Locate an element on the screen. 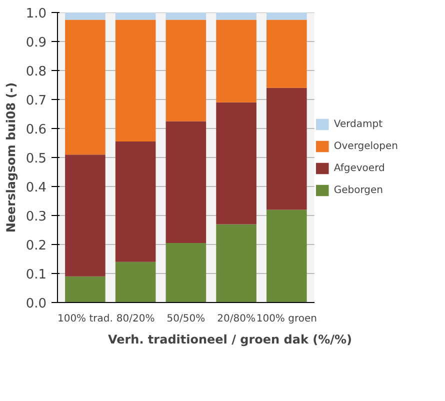 Image resolution: width=445 pixels, height=401 pixels. x-tick-label: 80/20% is located at coordinates (135, 319).